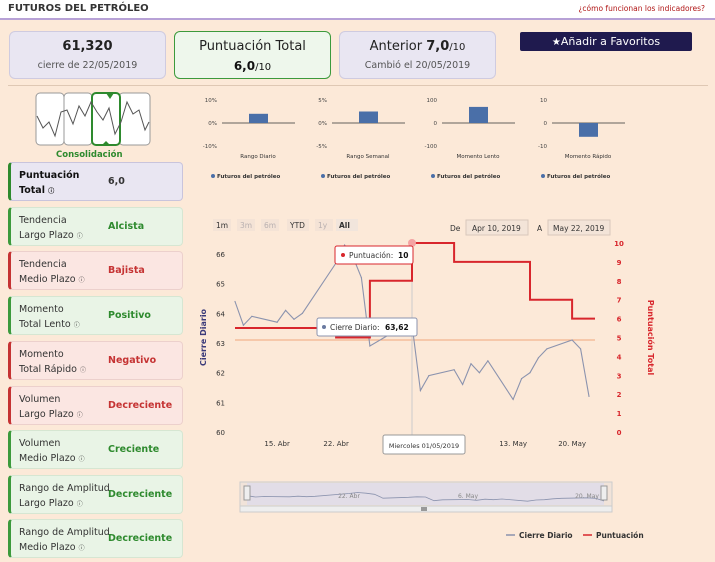 The width and height of the screenshot is (715, 562). I want to click on mini-chart: 10 0 -10 Momento Rápido Futuros del petróleo, so click(581, 139).